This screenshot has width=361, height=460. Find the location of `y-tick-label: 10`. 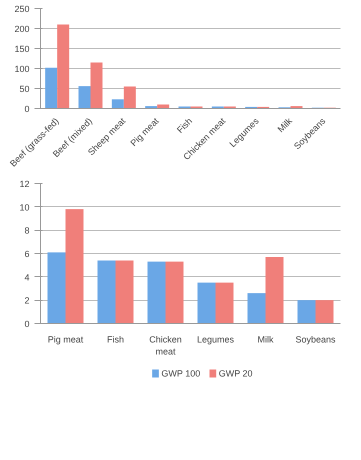

y-tick-label: 10 is located at coordinates (24, 207).